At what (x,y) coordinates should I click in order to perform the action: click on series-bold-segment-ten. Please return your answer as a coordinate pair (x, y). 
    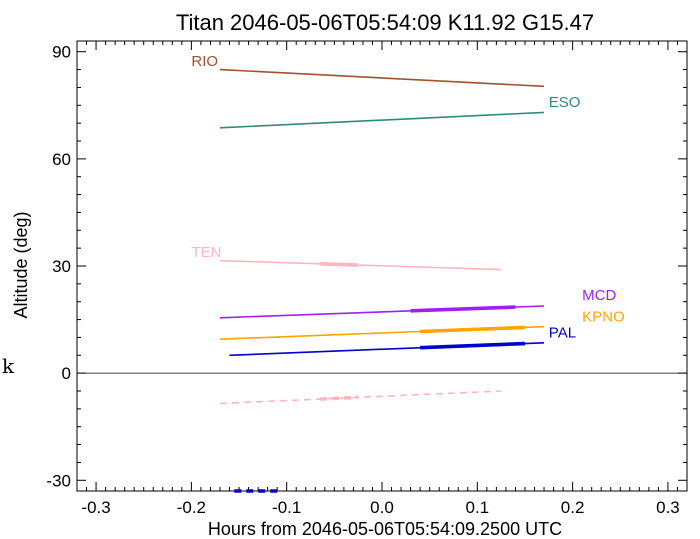
    Looking at the image, I should click on (339, 264).